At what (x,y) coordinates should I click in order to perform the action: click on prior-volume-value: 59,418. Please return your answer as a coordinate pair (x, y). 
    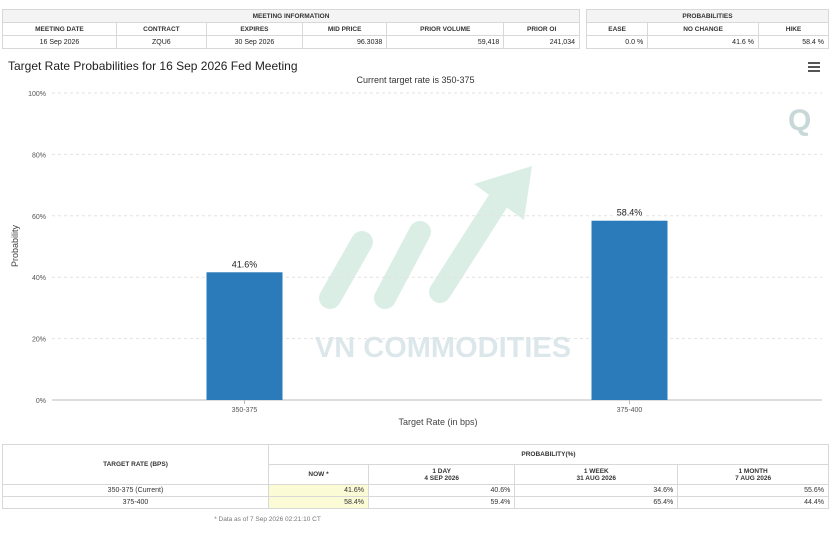
    Looking at the image, I should click on (445, 42).